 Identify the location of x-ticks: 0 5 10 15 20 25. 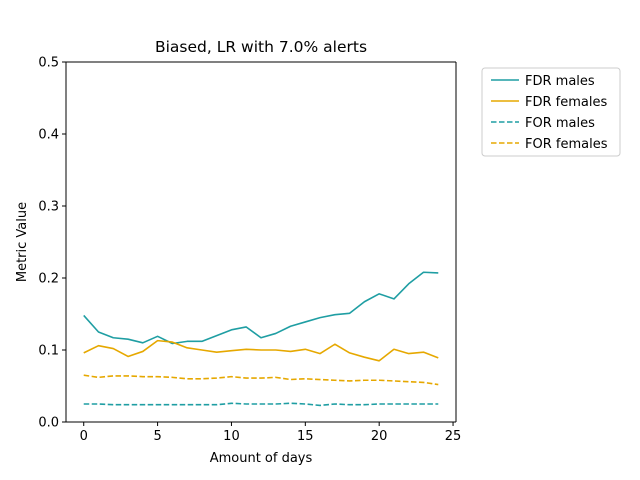
(271, 433).